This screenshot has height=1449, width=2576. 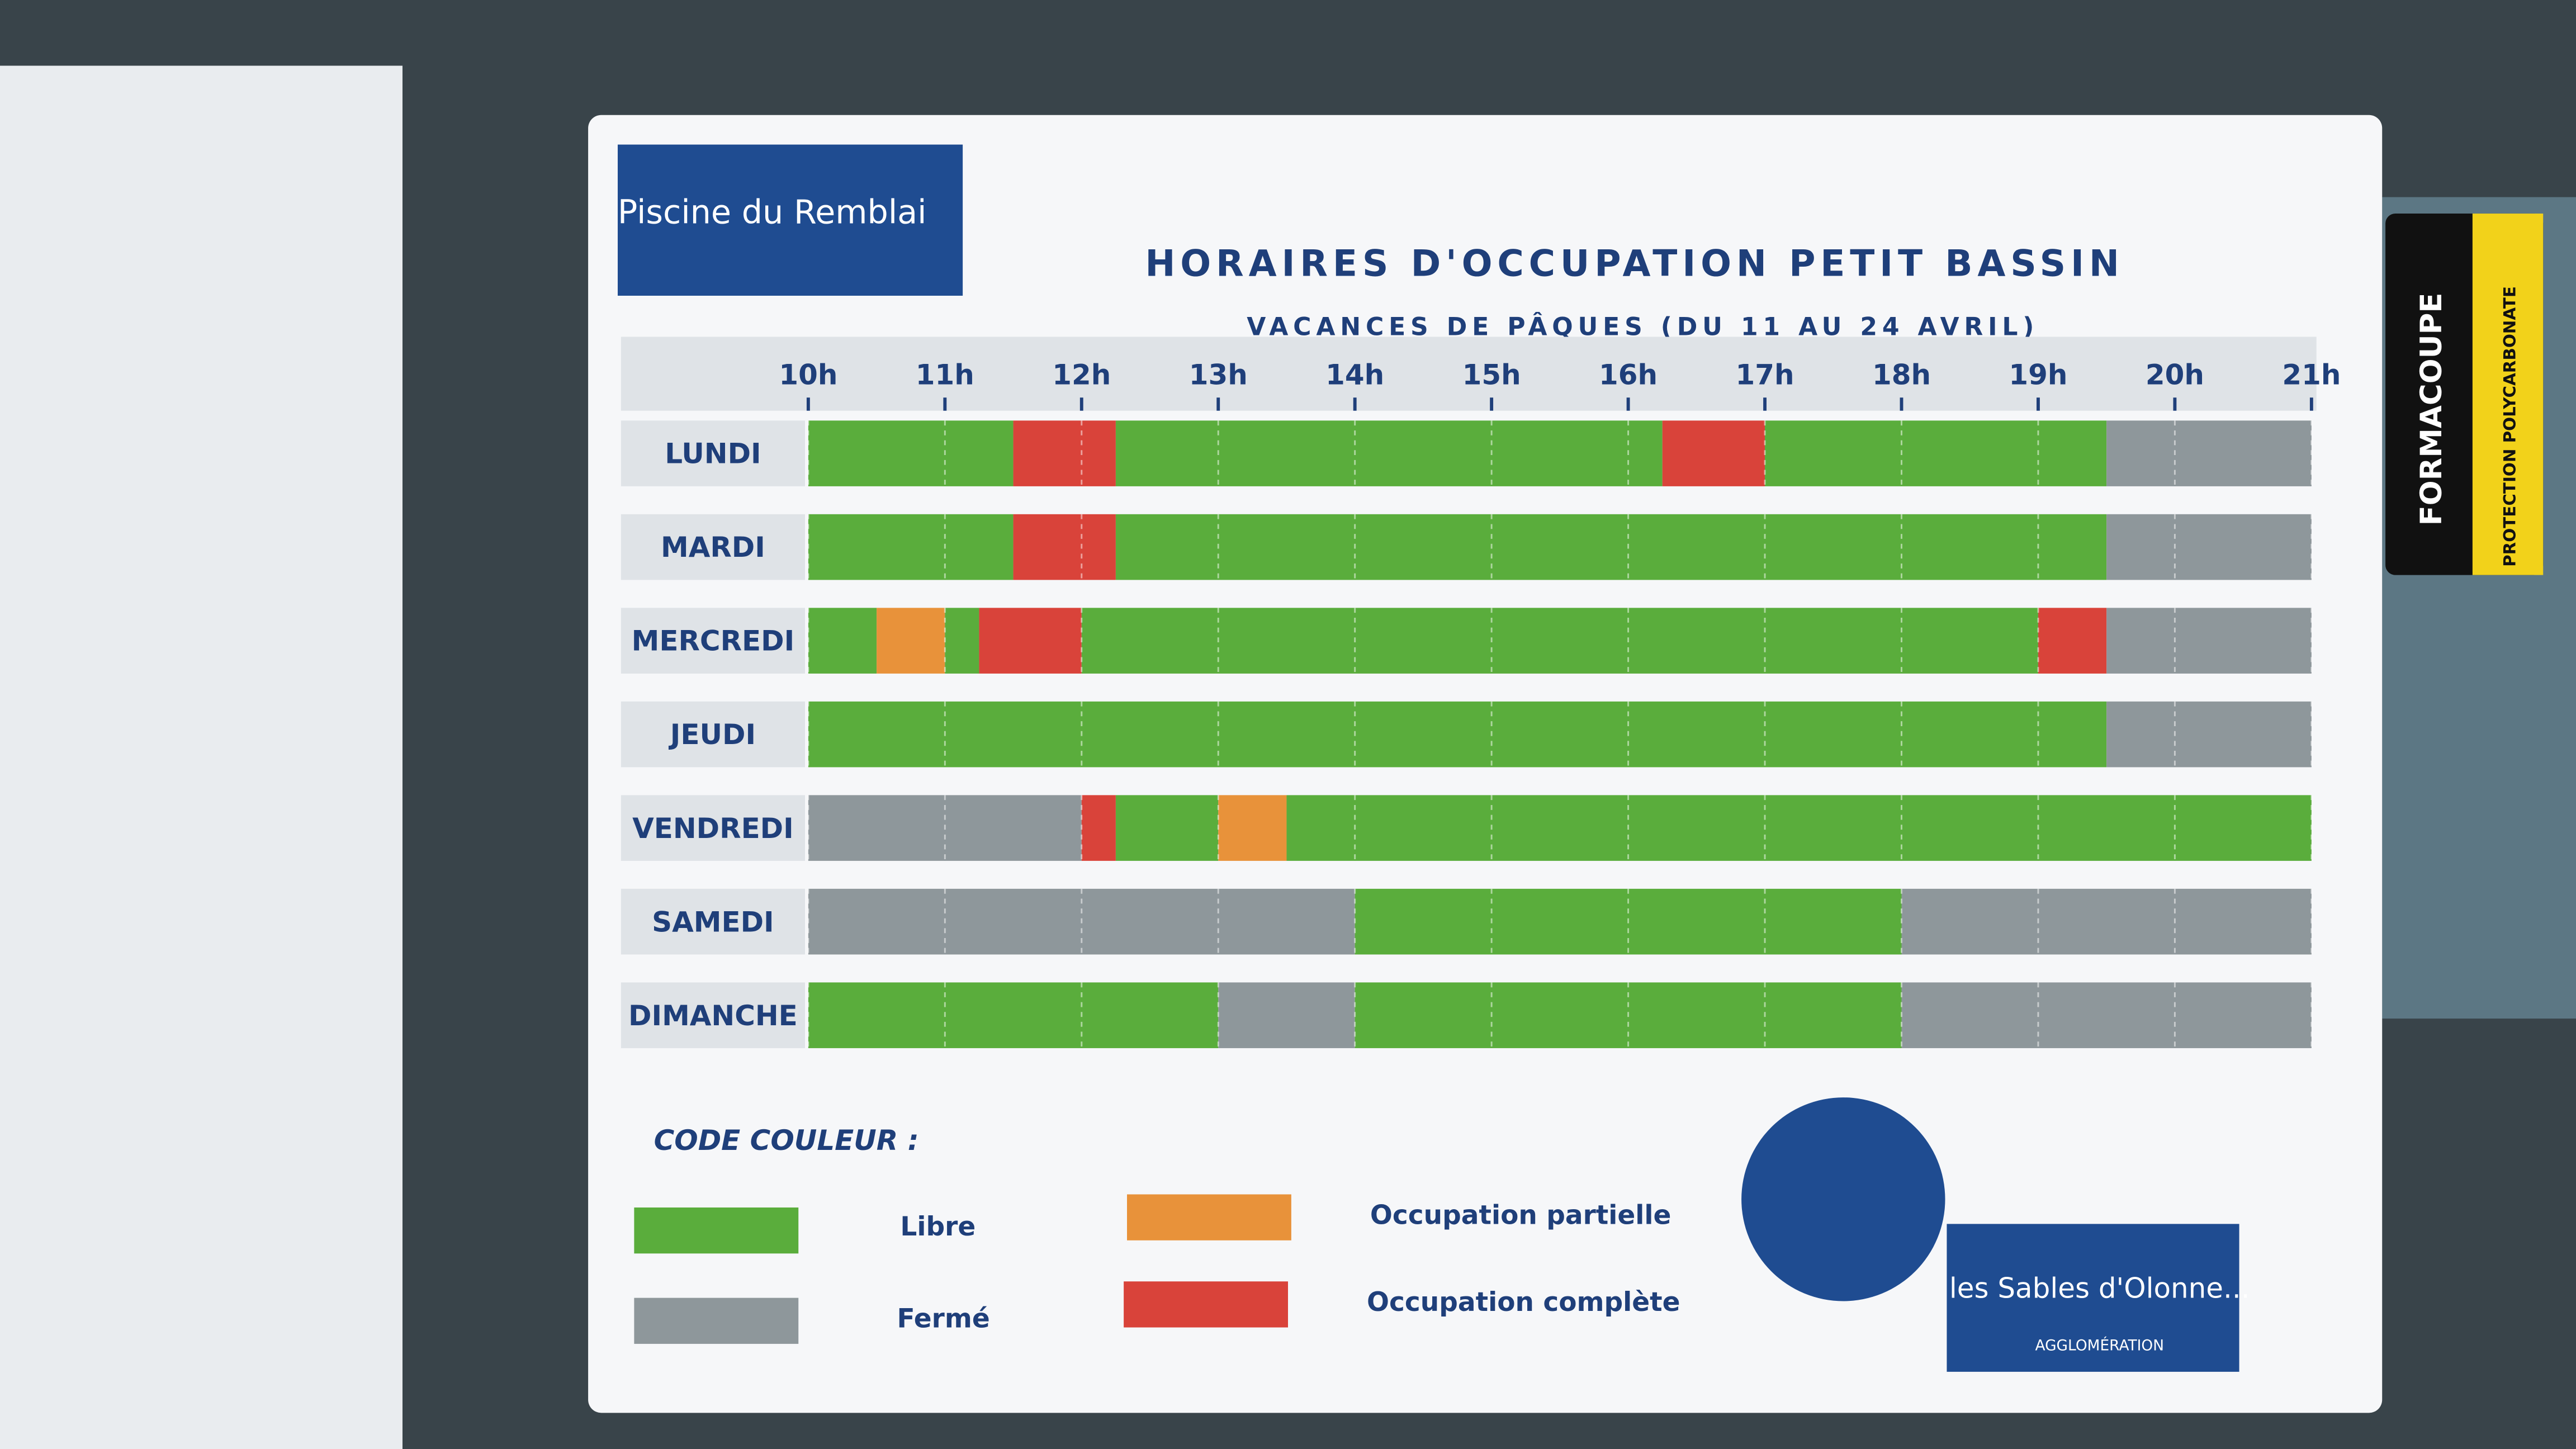 What do you see at coordinates (2175, 375) in the screenshot?
I see `hour-label: 20h` at bounding box center [2175, 375].